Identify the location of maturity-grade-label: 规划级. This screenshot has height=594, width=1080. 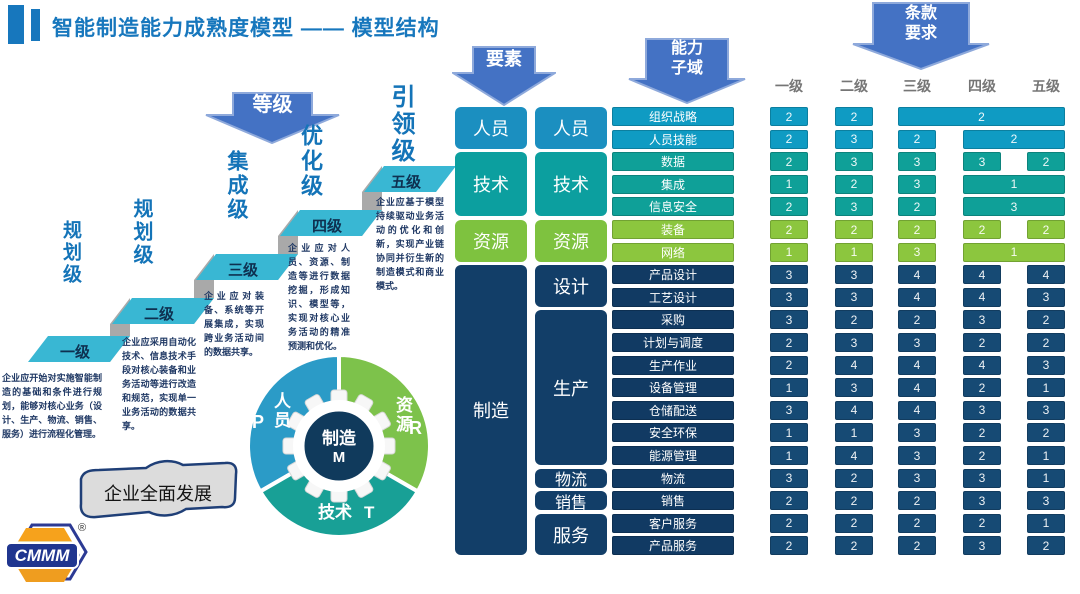
(70, 253).